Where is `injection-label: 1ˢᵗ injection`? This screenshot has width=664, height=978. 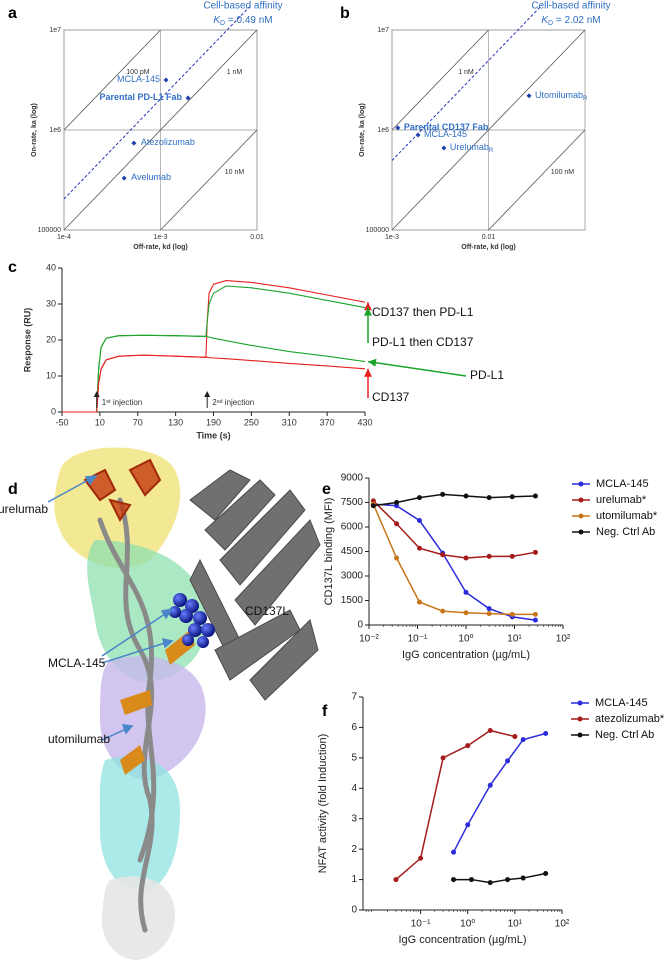 injection-label: 1ˢᵗ injection is located at coordinates (122, 402).